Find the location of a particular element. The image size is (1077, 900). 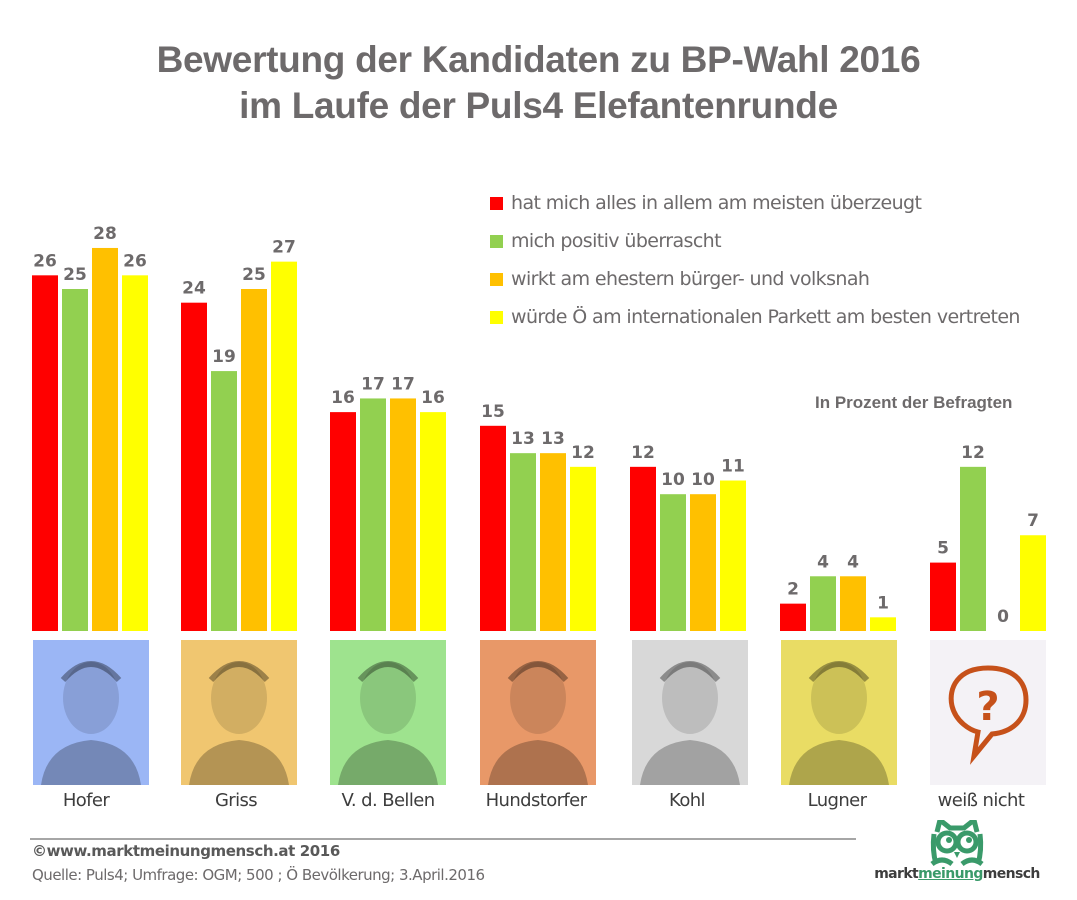

category-label: weiß nicht is located at coordinates (981, 800).